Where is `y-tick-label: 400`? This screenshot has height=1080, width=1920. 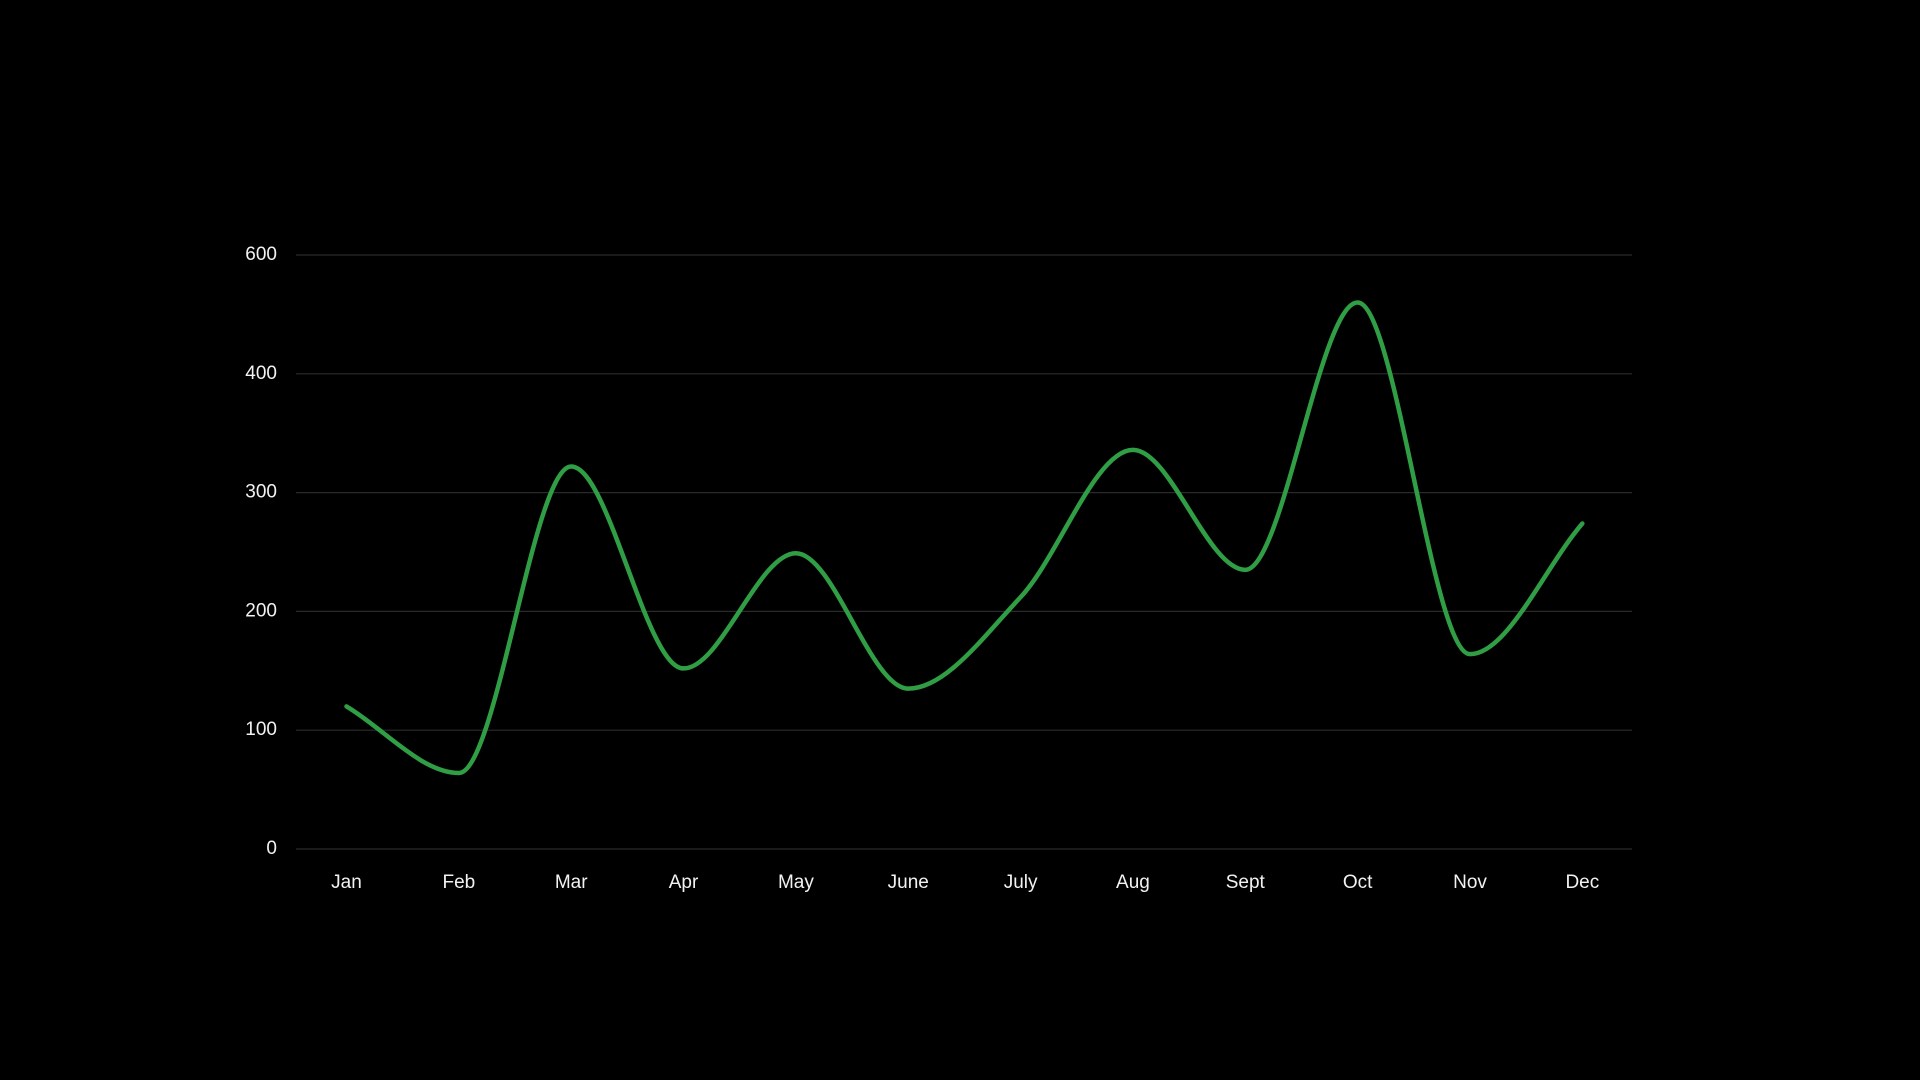 y-tick-label: 400 is located at coordinates (261, 373).